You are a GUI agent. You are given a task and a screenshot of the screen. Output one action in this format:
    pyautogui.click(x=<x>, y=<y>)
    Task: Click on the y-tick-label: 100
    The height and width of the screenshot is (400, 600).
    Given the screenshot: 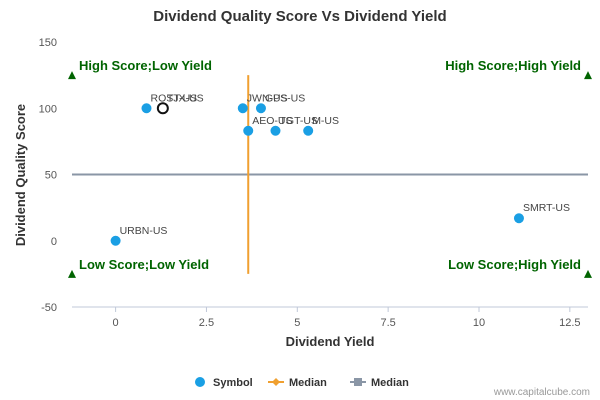 What is the action you would take?
    pyautogui.click(x=48, y=109)
    